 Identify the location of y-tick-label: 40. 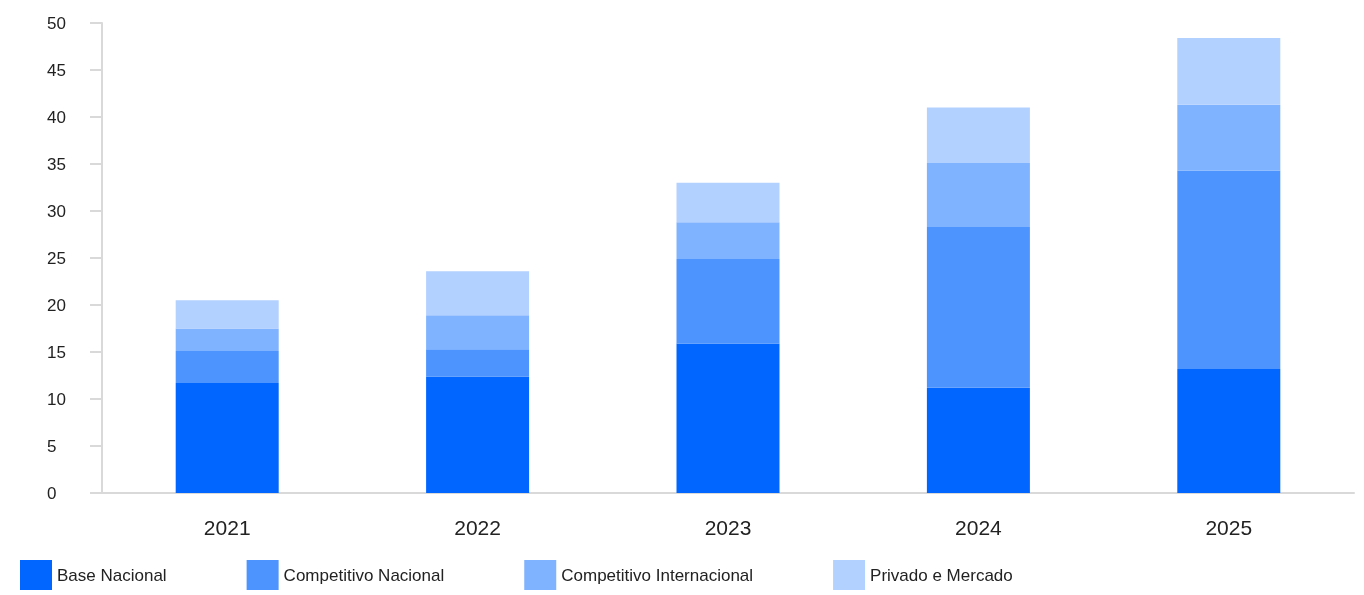
(56, 117).